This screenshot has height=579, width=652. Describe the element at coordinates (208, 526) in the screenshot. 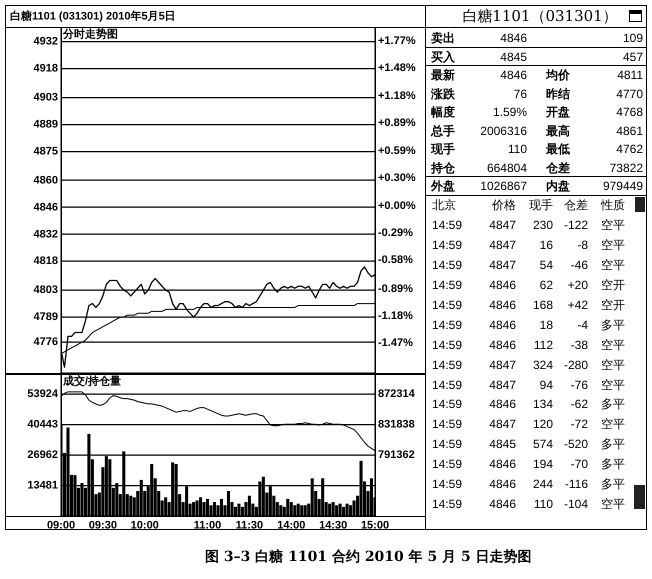

I see `x-tick-label: 11:00` at that location.